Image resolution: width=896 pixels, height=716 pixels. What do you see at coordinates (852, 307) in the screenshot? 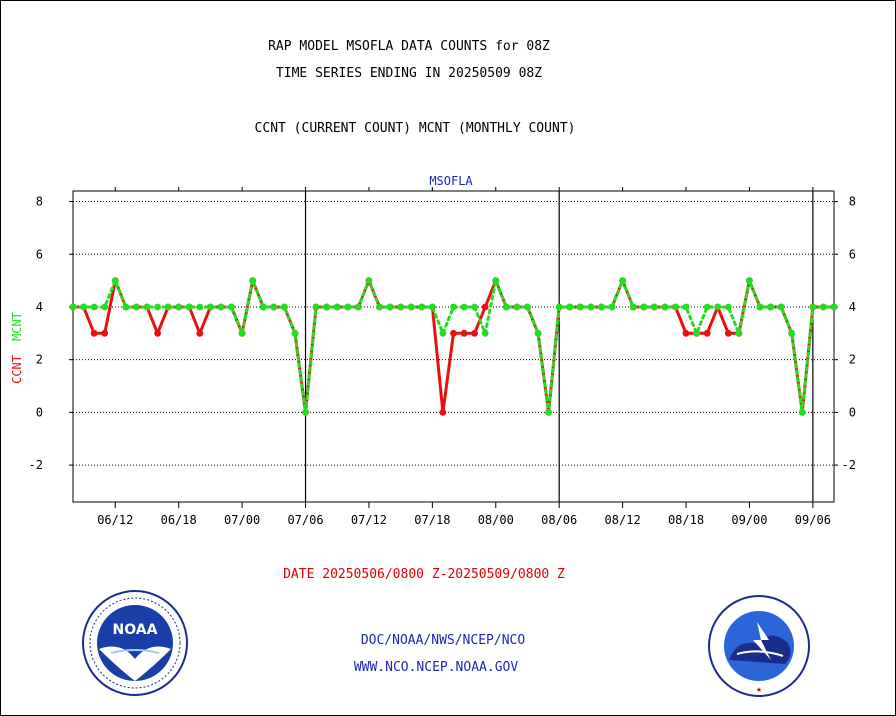
I see `y-tick-label-right: 4` at bounding box center [852, 307].